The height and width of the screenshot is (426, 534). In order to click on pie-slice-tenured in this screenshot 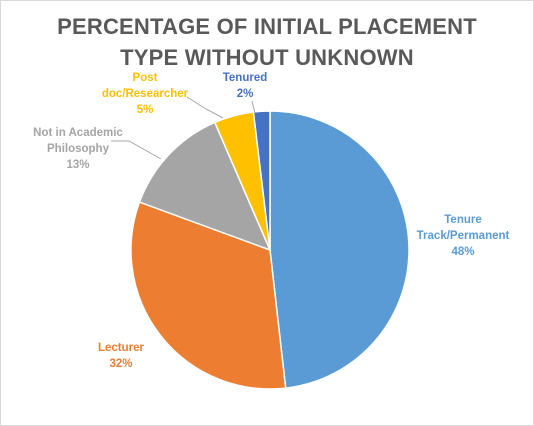, I will do `click(261, 180)`.